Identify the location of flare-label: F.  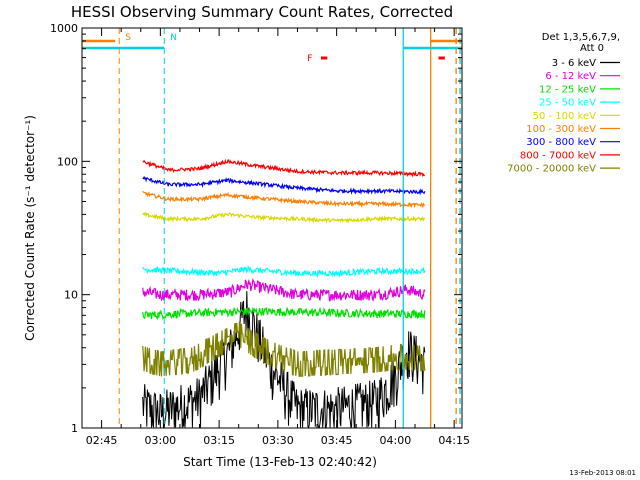
(309, 59).